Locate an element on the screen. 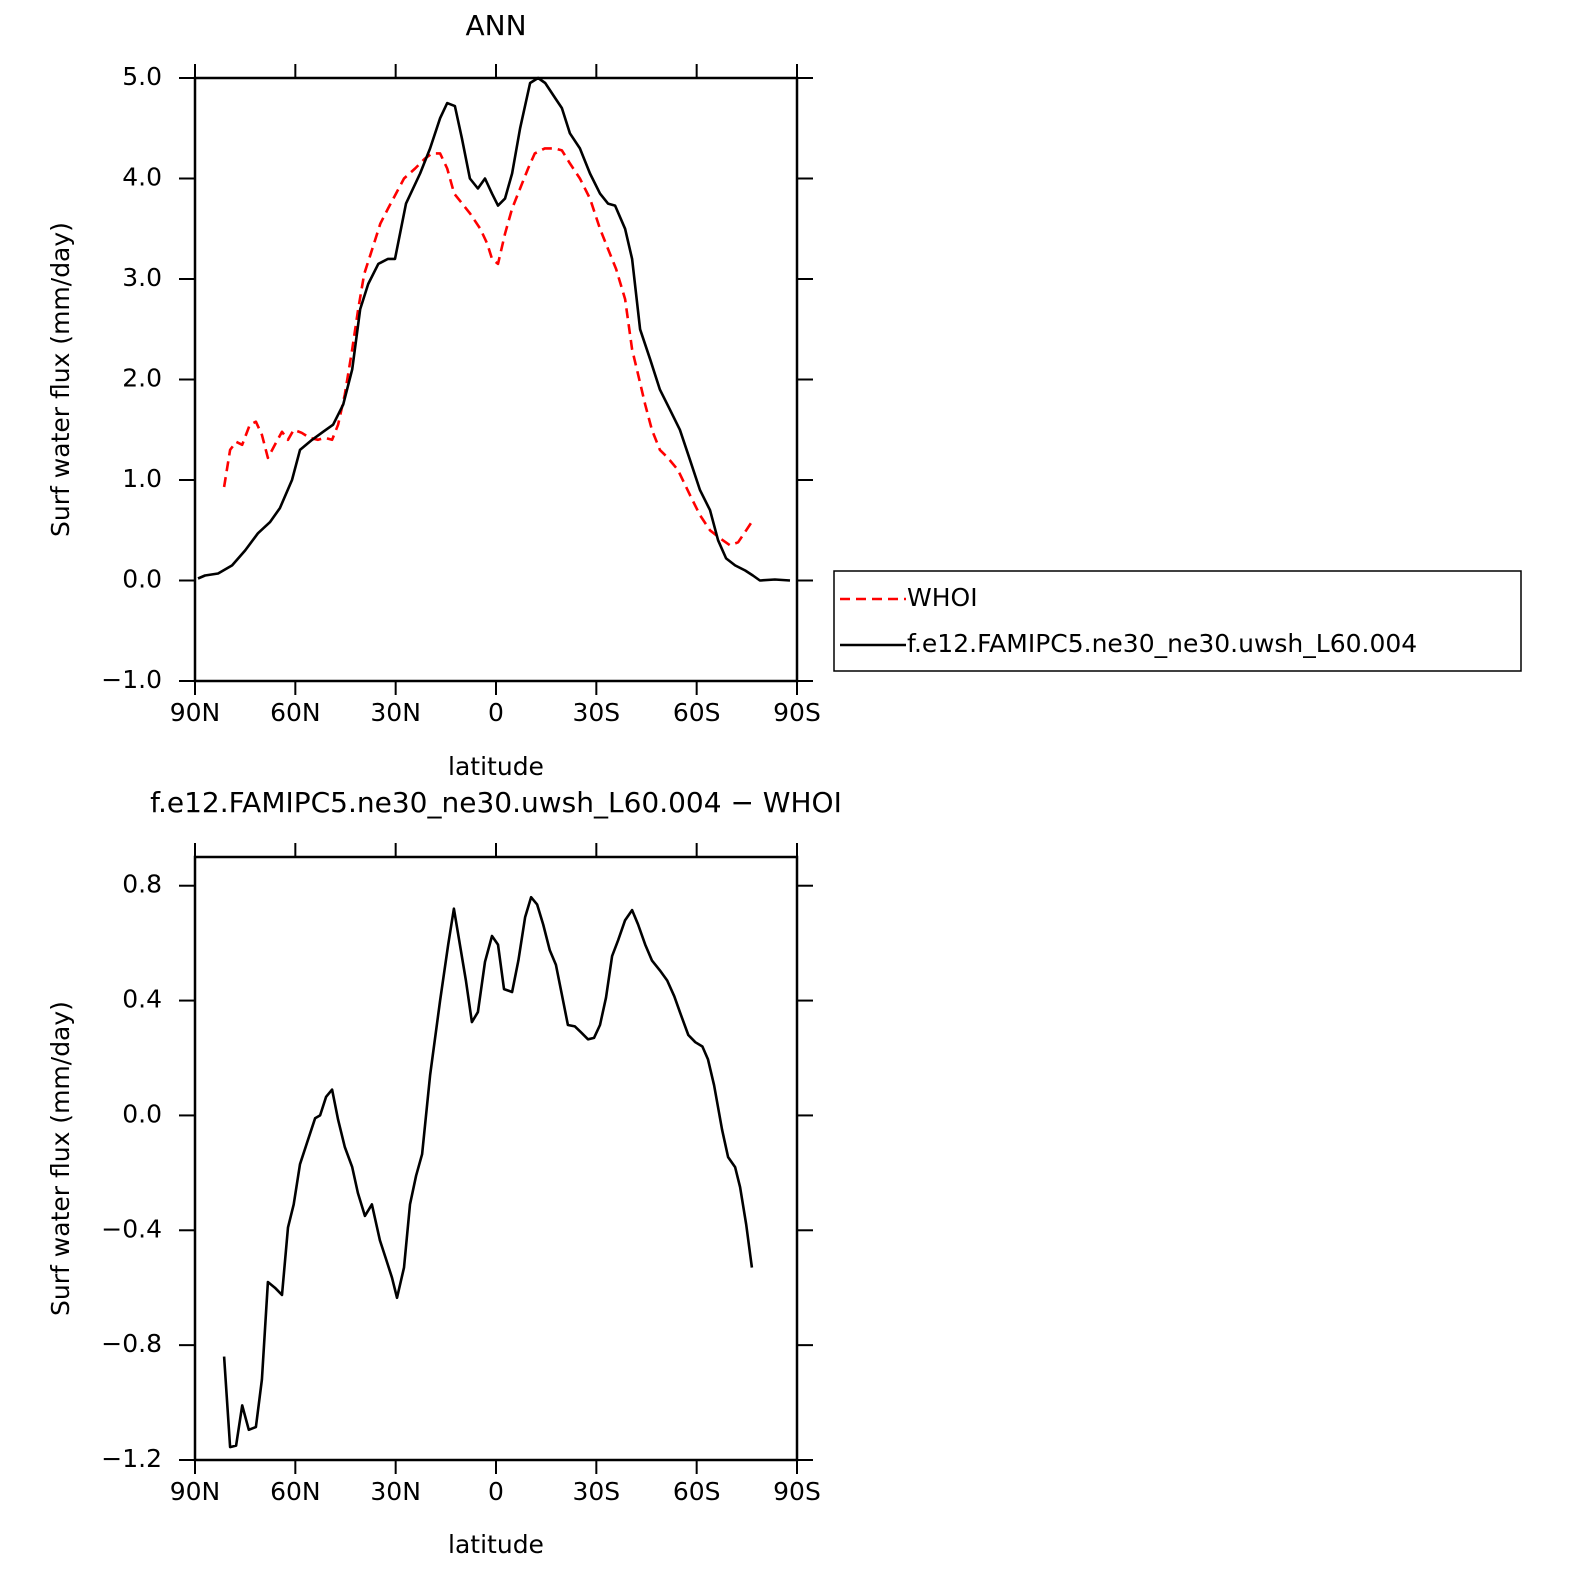 This screenshot has height=1586, width=1586. y-tick-label: 1.0 is located at coordinates (142, 478).